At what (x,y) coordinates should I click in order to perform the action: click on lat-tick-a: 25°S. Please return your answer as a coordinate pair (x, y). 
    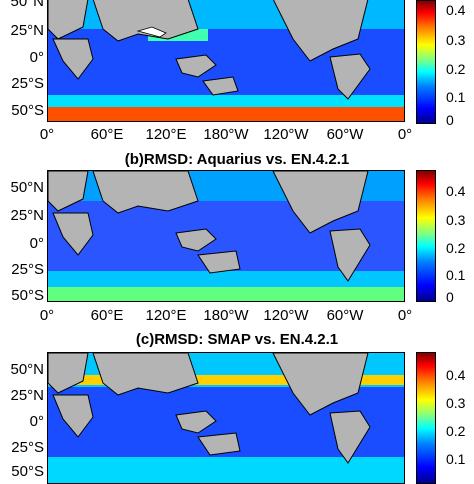
    Looking at the image, I should click on (27, 83).